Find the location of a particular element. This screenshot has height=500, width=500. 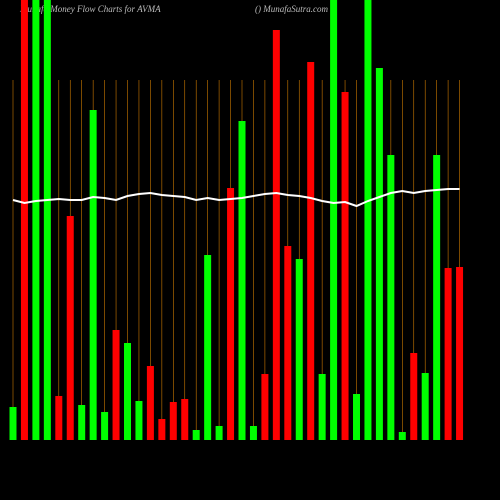

flow-line is located at coordinates (236, 198).